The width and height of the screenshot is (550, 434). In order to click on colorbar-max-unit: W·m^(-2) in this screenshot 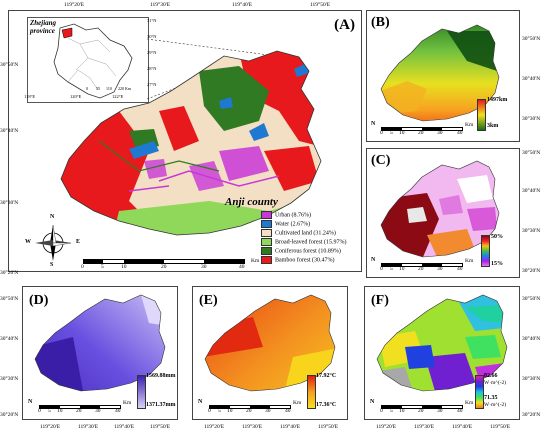, I will do `click(495, 383)`.